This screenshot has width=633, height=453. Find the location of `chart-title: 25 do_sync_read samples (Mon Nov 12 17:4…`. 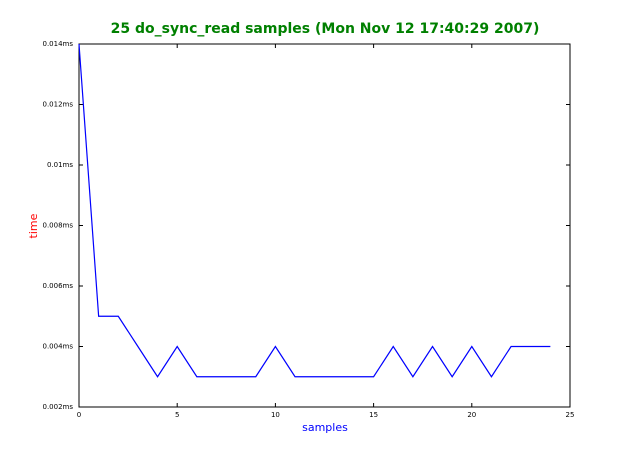

chart-title: 25 do_sync_read samples (Mon Nov 12 17:4… is located at coordinates (325, 29).